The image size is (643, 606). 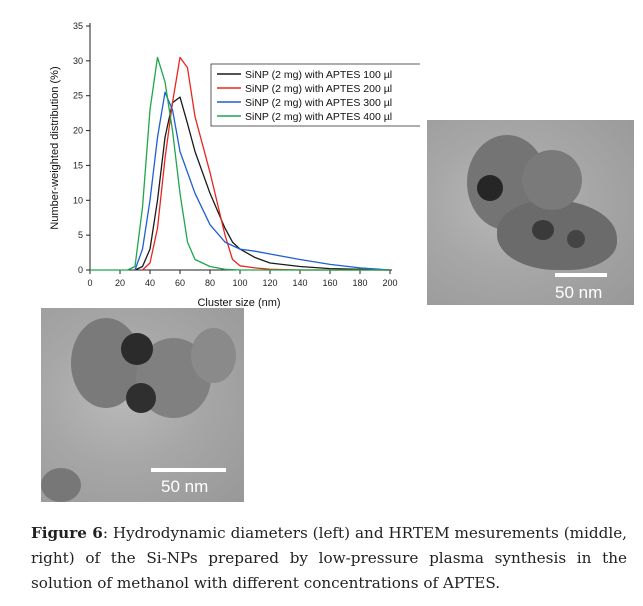 What do you see at coordinates (120, 283) in the screenshot?
I see `x-tick-label: 20` at bounding box center [120, 283].